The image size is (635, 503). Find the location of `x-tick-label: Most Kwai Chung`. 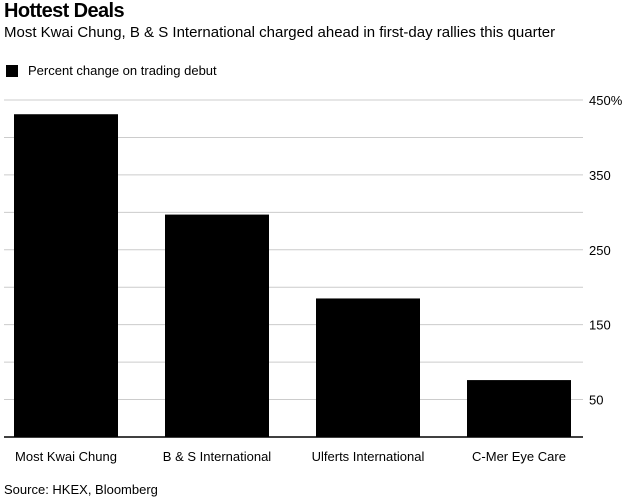

x-tick-label: Most Kwai Chung is located at coordinates (66, 456).